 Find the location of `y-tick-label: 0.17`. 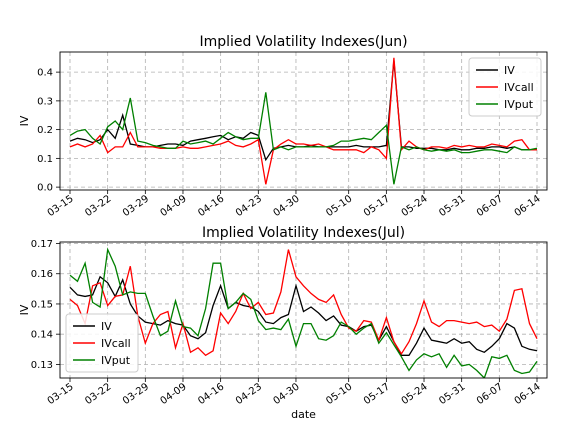

y-tick-label: 0.17 is located at coordinates (42, 244).